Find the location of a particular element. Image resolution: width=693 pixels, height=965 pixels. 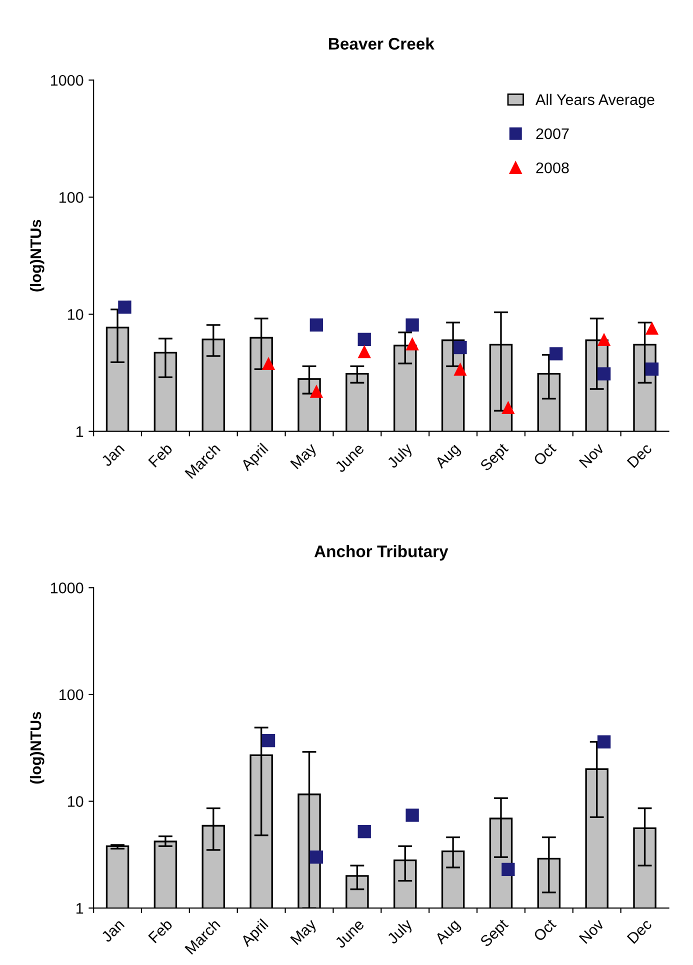

legend-label: All Years Average is located at coordinates (595, 101).